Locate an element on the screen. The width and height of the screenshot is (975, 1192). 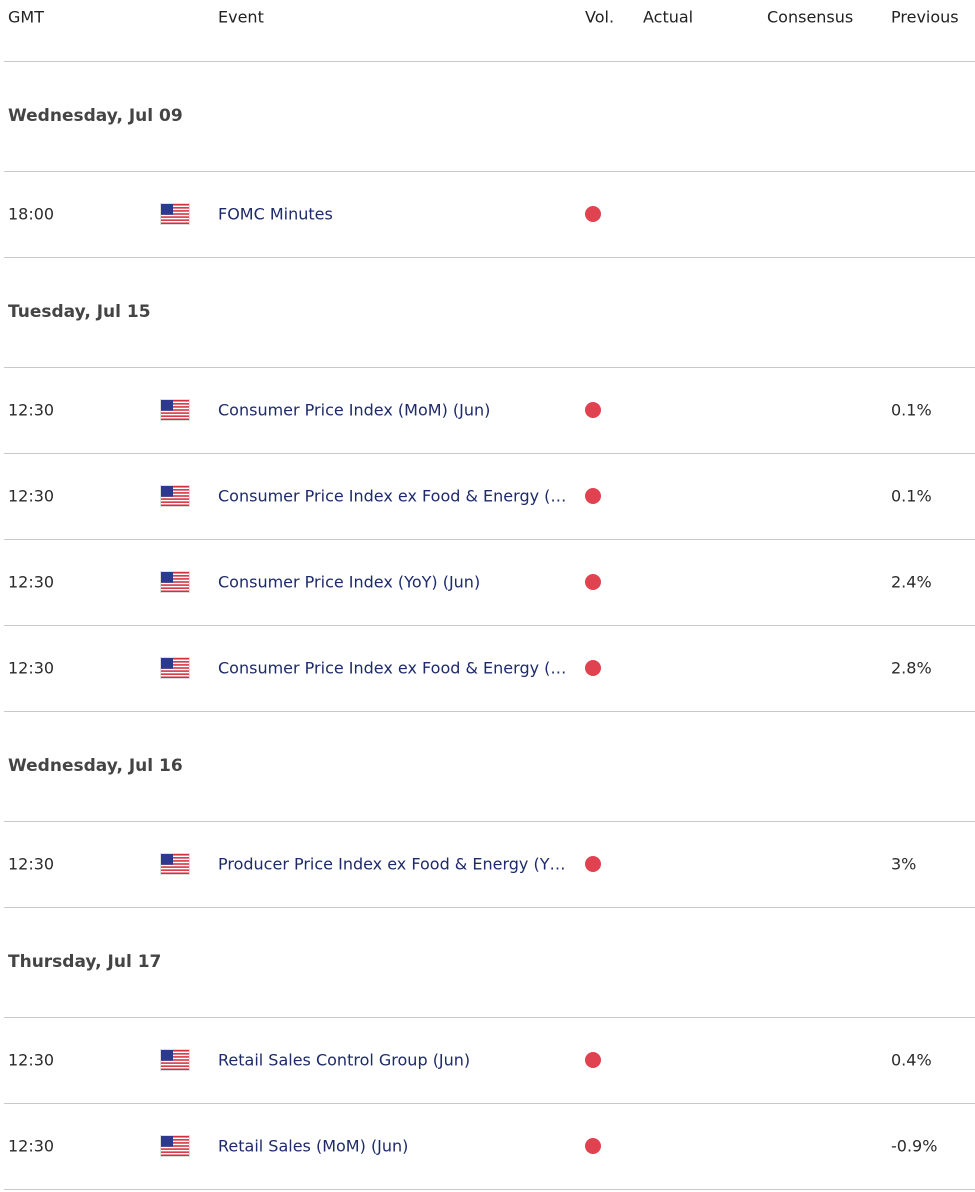
previous-value: -0.9% is located at coordinates (914, 1146).